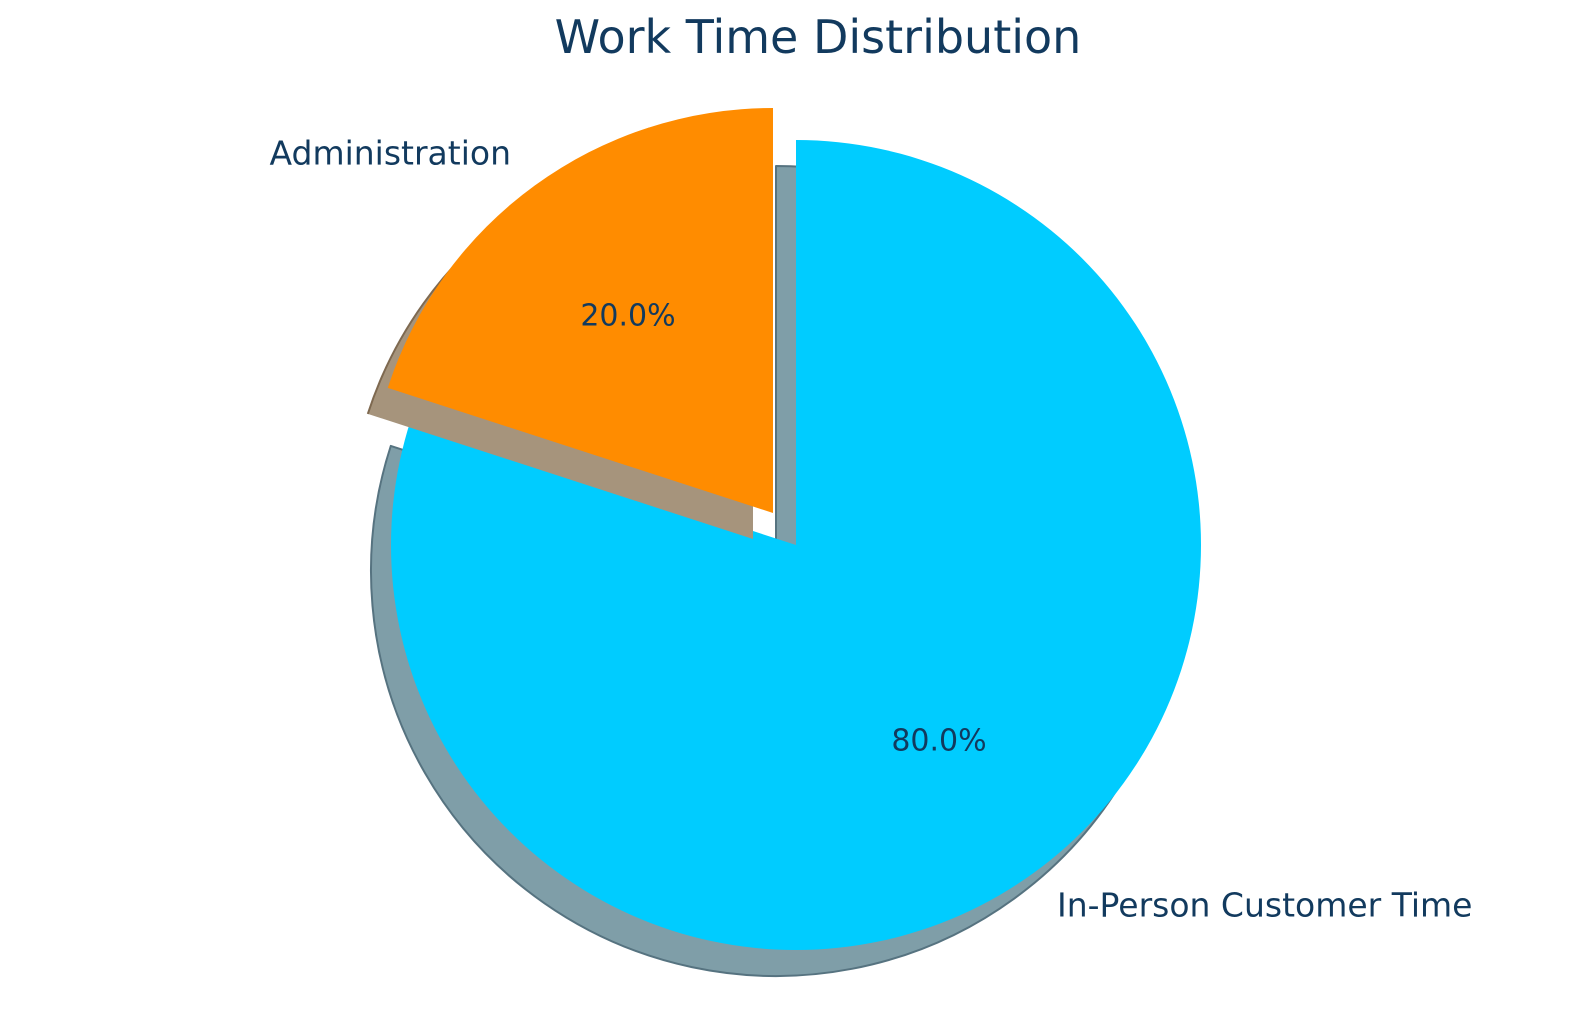  I want to click on admin-slice-percentage: 20.0%, so click(628, 316).